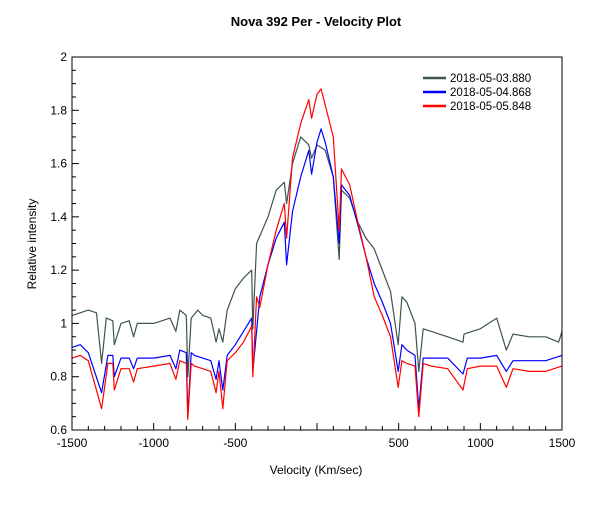  Describe the element at coordinates (490, 93) in the screenshot. I see `legend-label-1: 2018-05-04.868` at that location.